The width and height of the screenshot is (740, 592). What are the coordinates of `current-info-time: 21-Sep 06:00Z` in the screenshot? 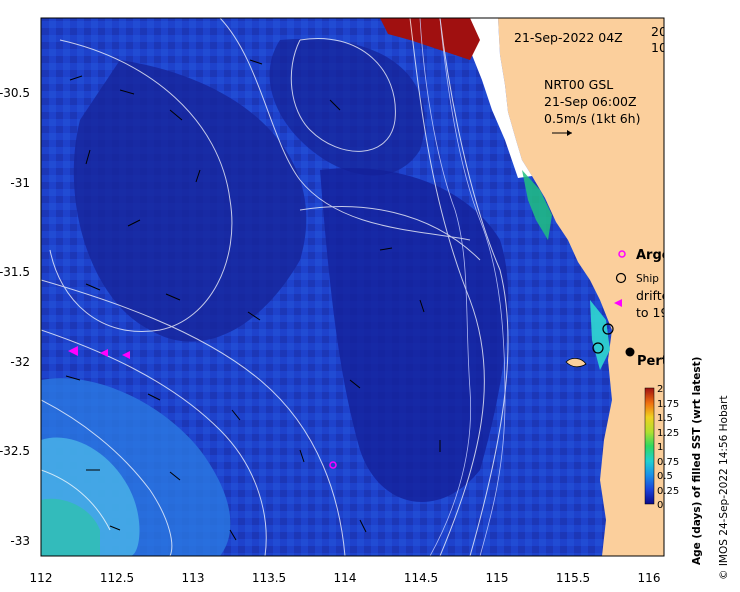 It's located at (590, 101).